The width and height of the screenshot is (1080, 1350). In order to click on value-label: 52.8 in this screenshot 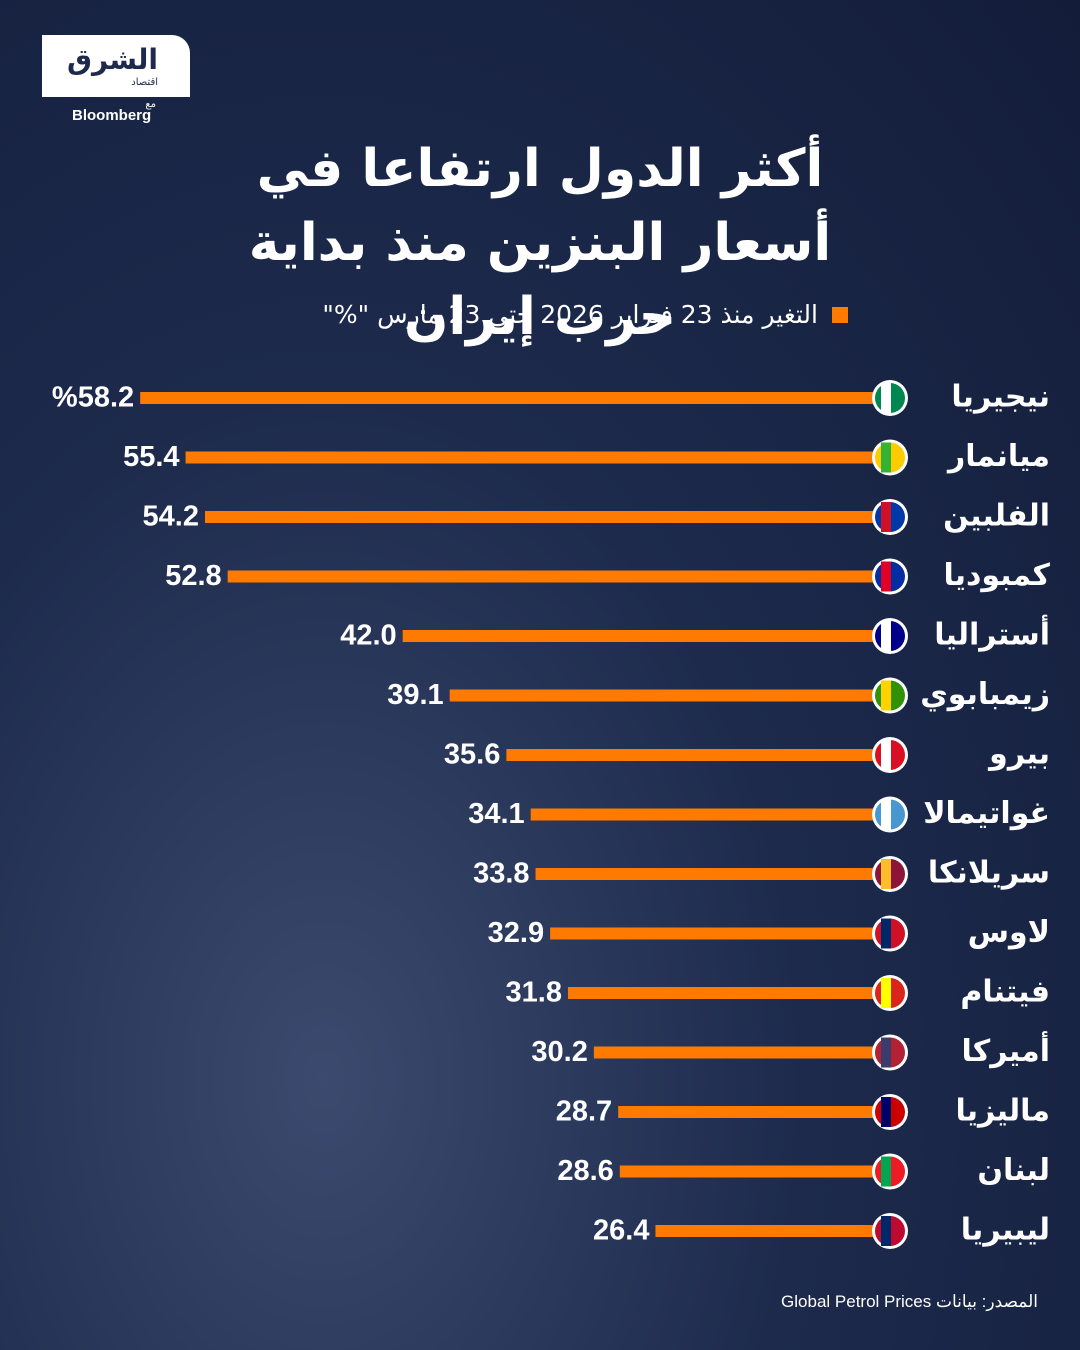, I will do `click(193, 576)`.